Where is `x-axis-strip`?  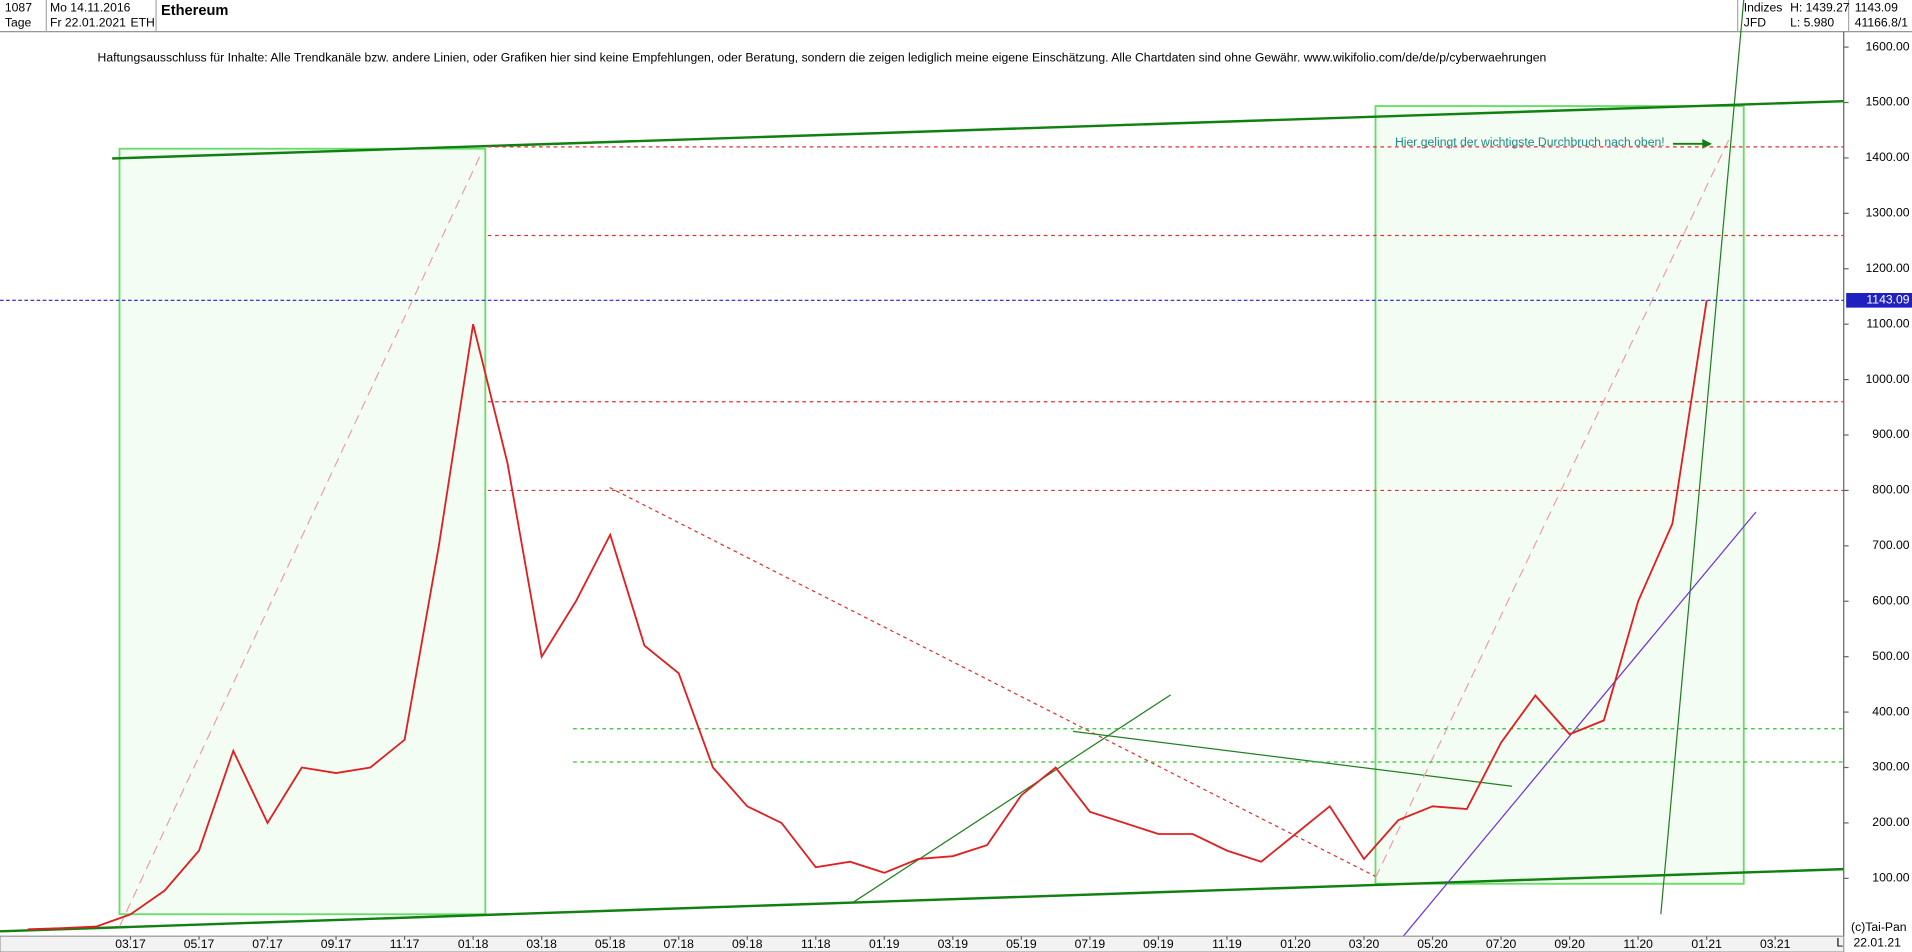 x-axis-strip is located at coordinates (922, 943).